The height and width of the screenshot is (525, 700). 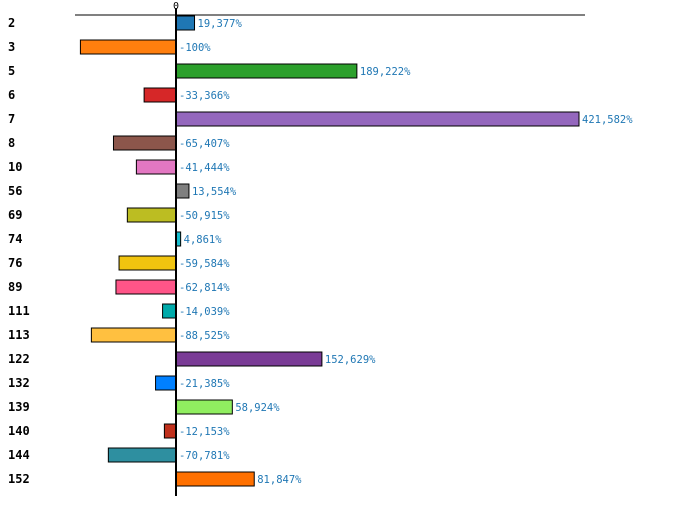 What do you see at coordinates (204, 96) in the screenshot?
I see `value-label: -33,366%` at bounding box center [204, 96].